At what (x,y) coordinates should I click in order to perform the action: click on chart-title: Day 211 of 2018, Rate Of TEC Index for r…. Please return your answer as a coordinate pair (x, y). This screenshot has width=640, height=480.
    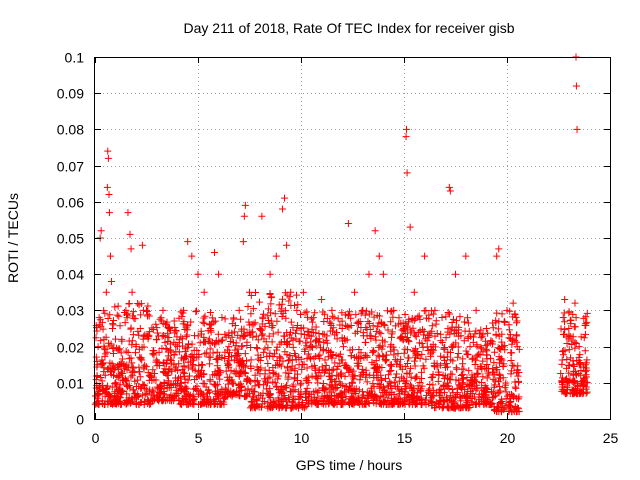
    Looking at the image, I should click on (349, 28).